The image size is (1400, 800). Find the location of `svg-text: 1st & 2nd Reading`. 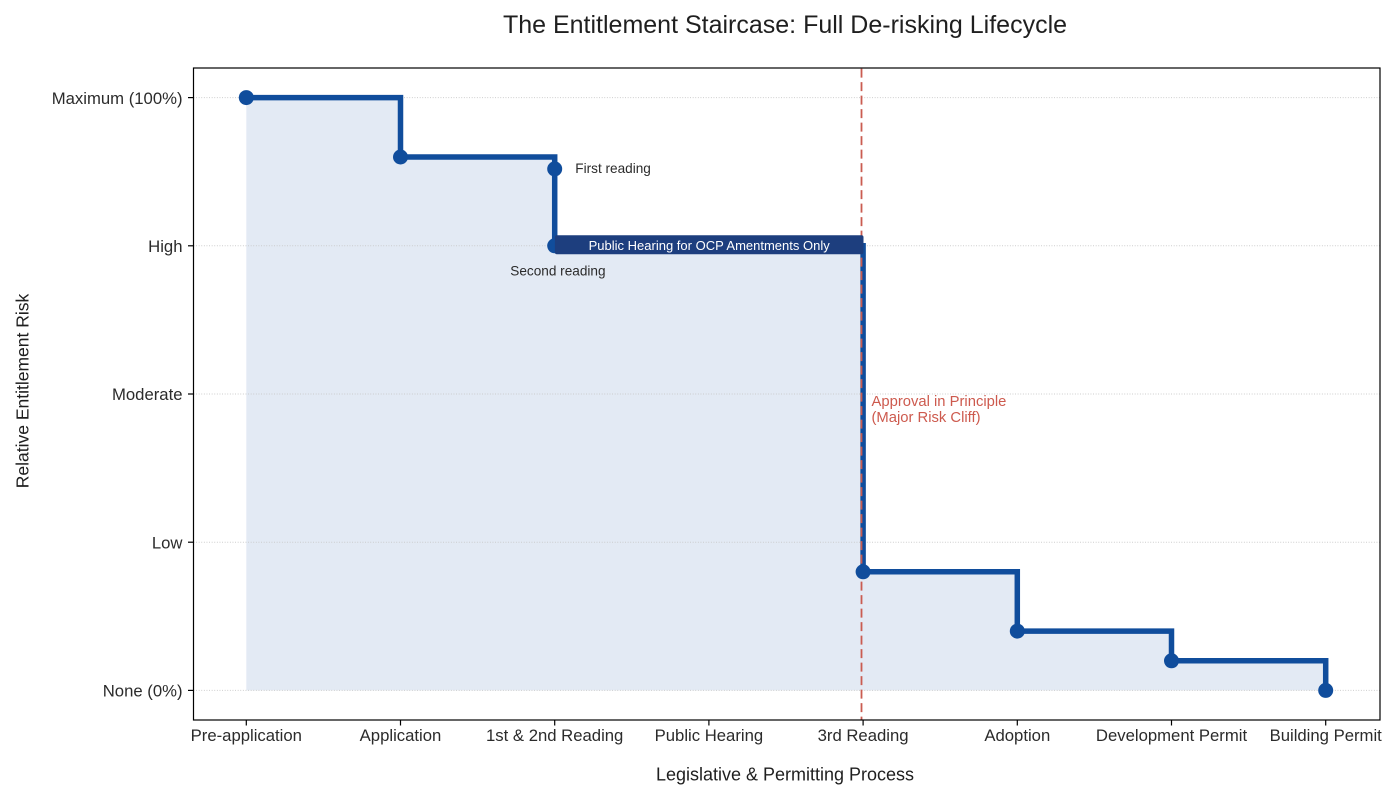

svg-text: 1st & 2nd Reading is located at coordinates (554, 735).